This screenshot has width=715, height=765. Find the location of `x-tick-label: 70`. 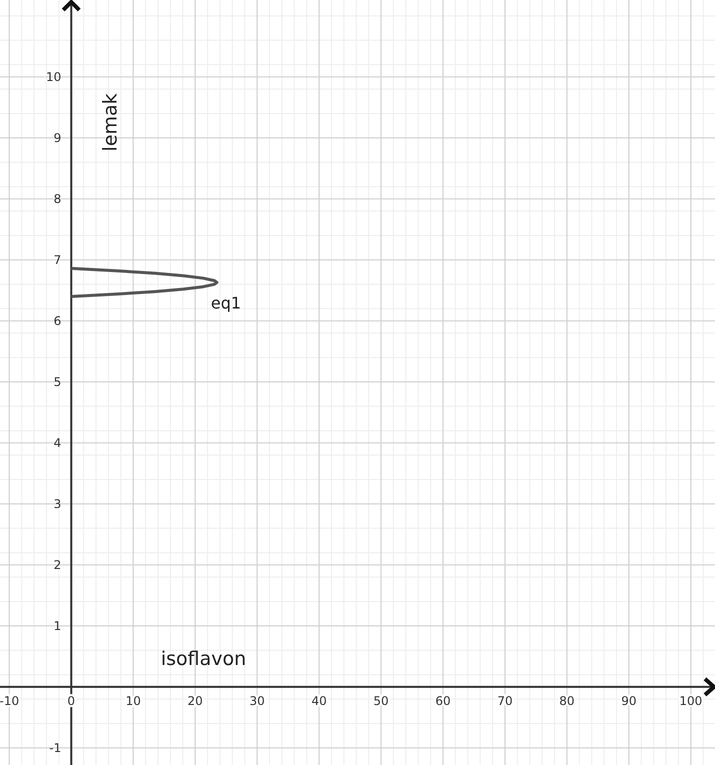

x-tick-label: 70 is located at coordinates (505, 701).